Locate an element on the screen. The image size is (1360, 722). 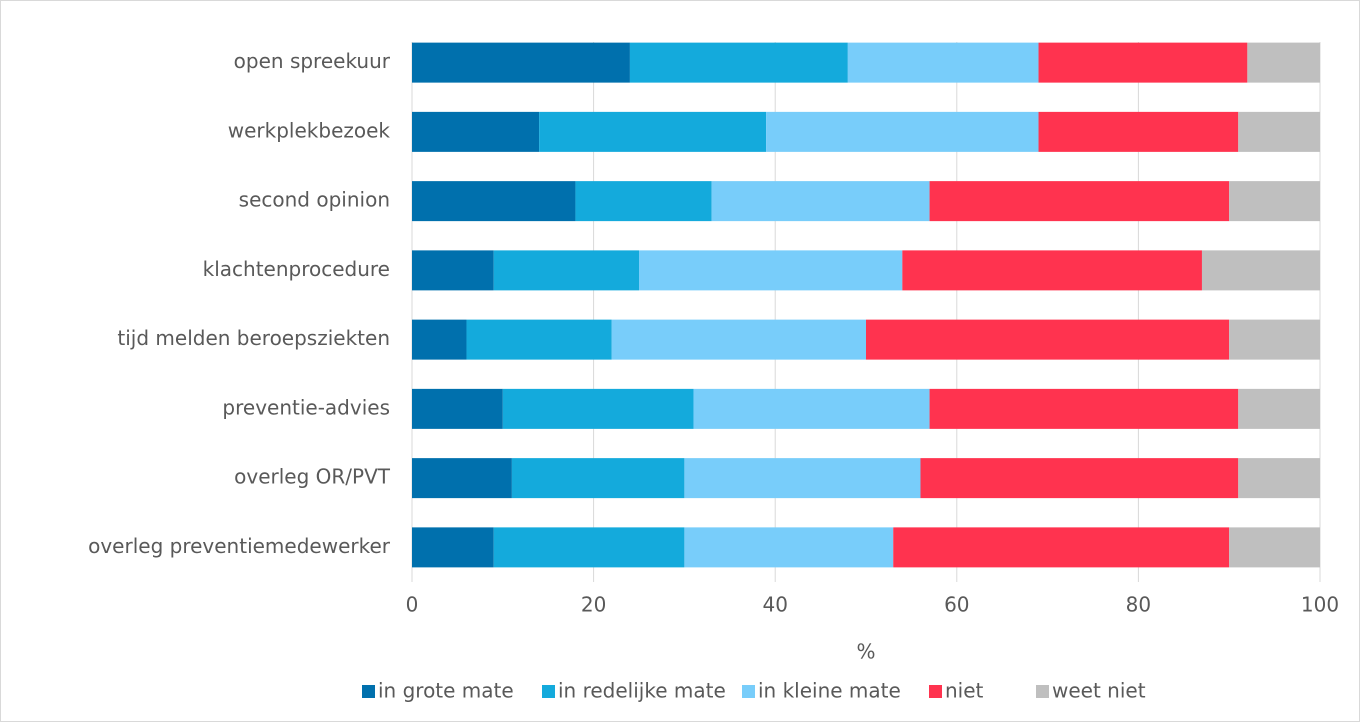
x-tick-label: 80 is located at coordinates (1138, 605).